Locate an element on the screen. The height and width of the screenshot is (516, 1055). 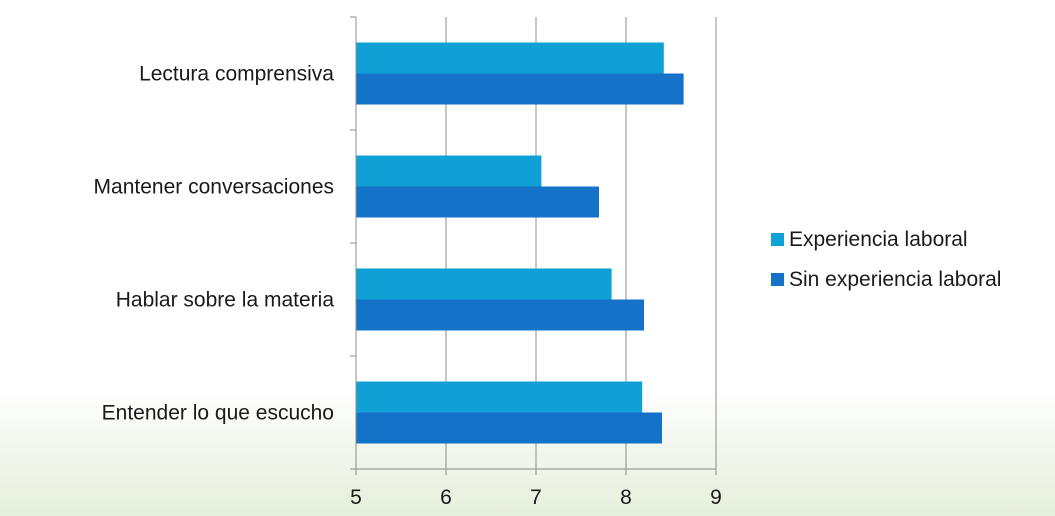
legend-label: Sin experiencia laboral is located at coordinates (895, 279).